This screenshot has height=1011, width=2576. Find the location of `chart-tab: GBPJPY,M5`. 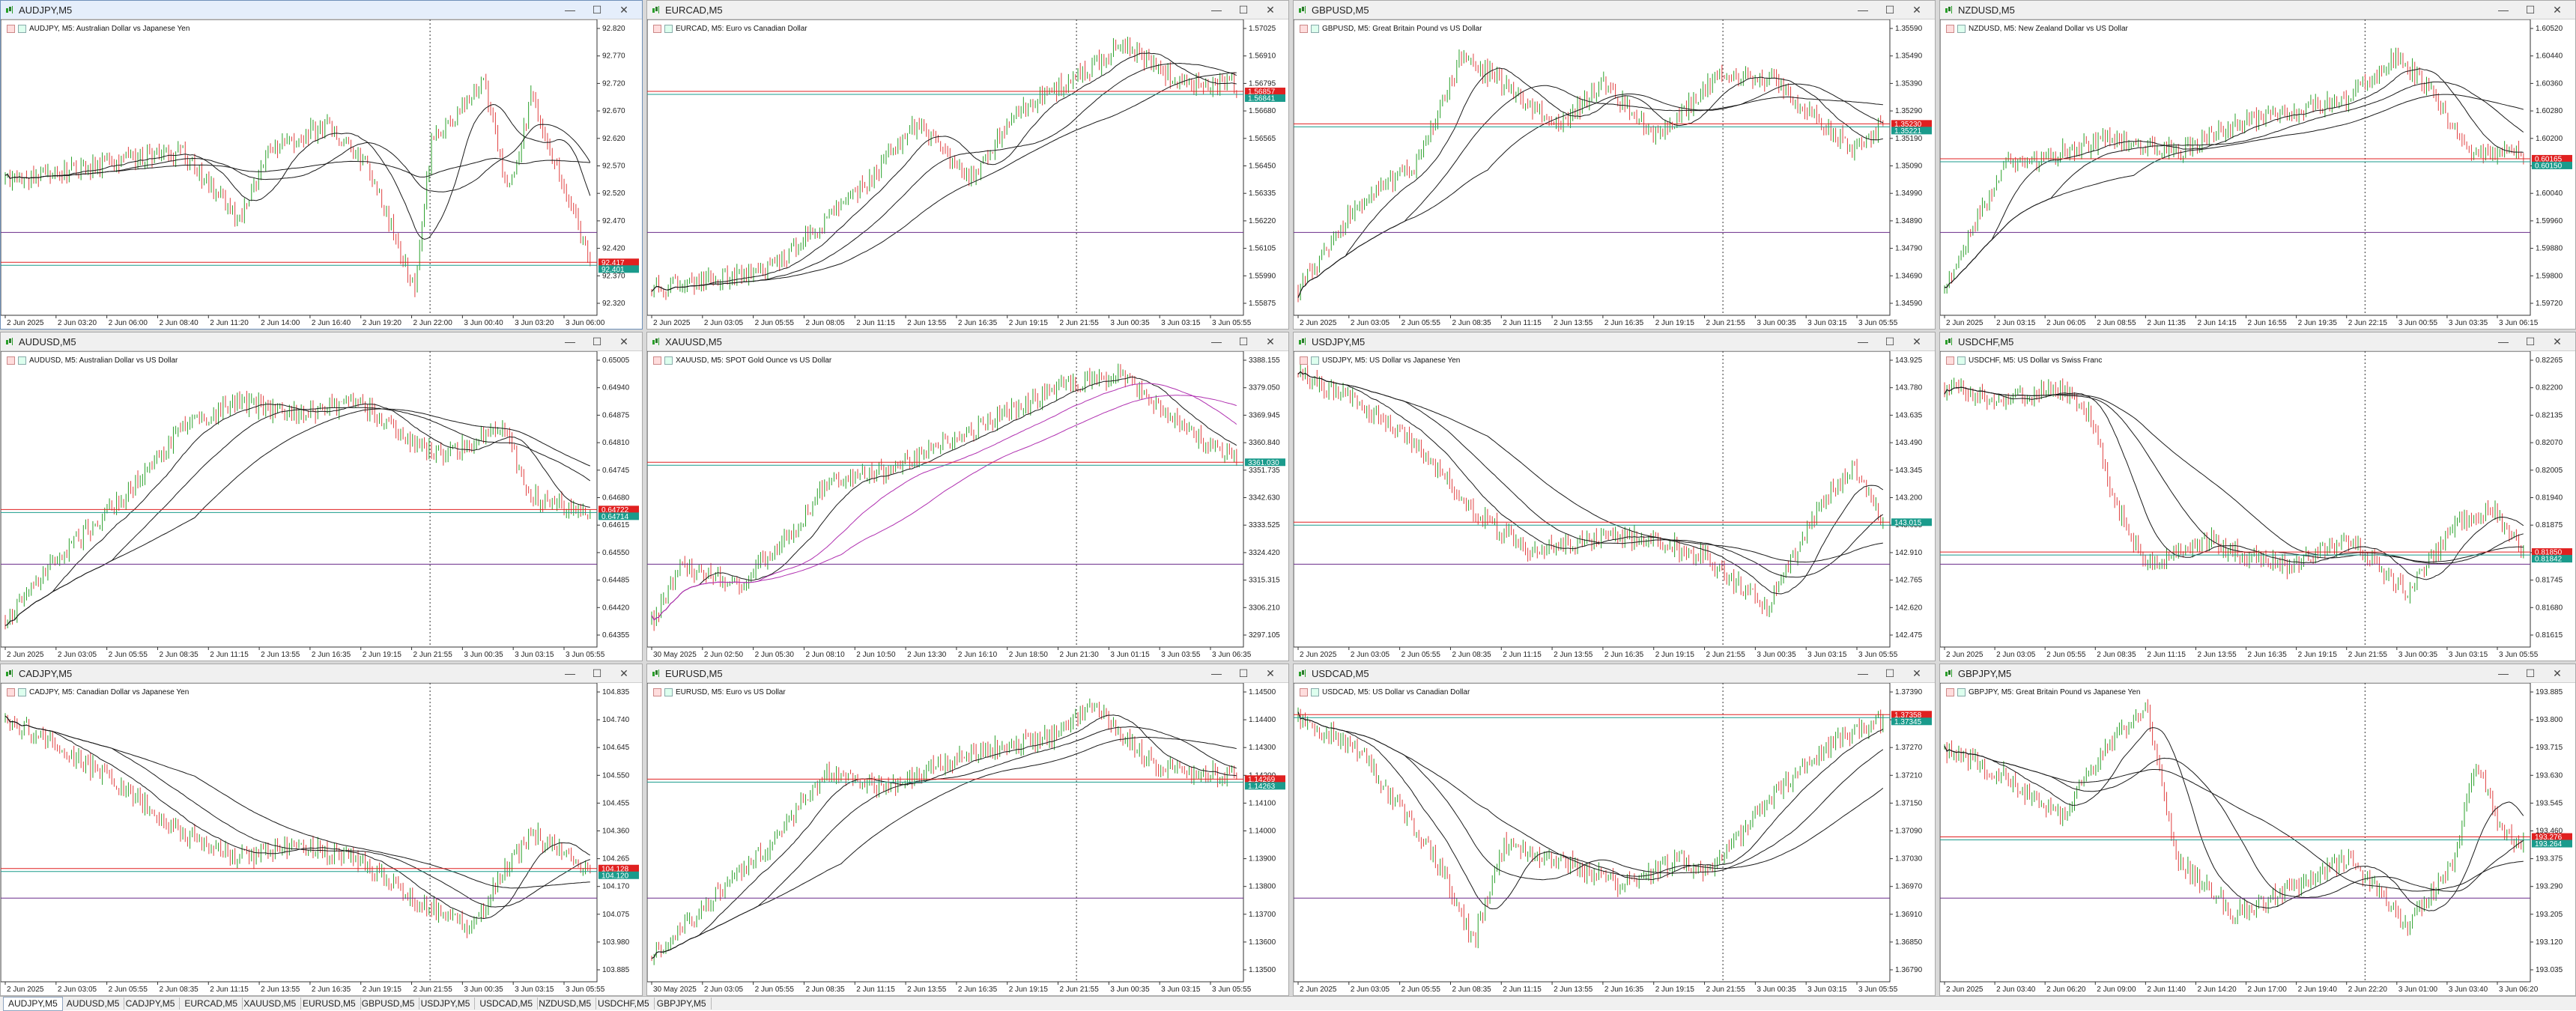

chart-tab: GBPJPY,M5 is located at coordinates (682, 1004).